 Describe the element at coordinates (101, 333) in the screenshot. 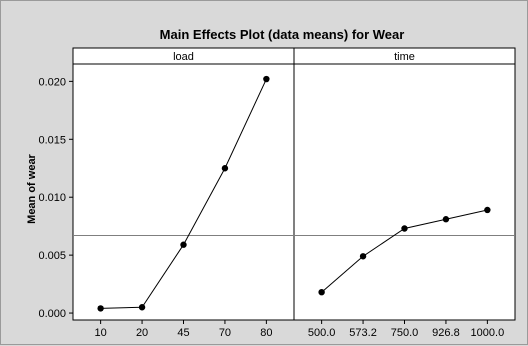

I see `x-tick-label: 10` at that location.